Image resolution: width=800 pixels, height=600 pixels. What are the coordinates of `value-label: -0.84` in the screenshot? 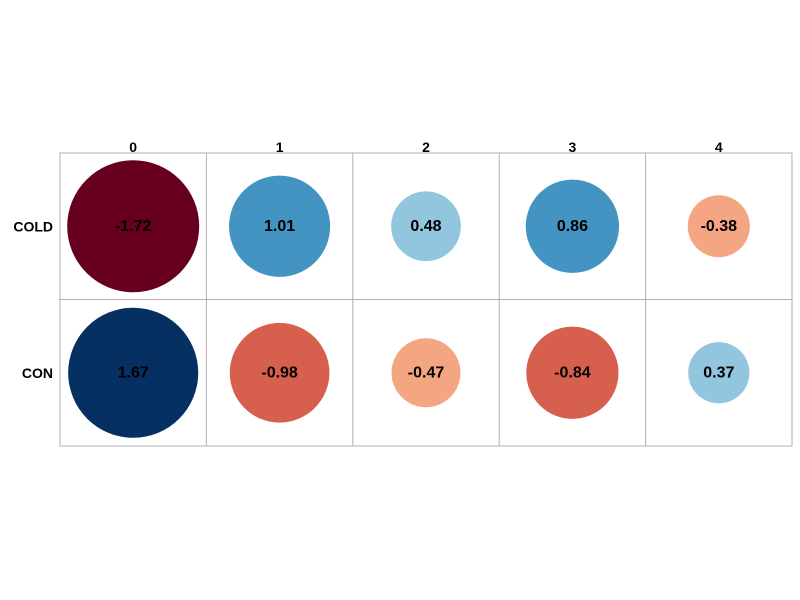 It's located at (572, 372).